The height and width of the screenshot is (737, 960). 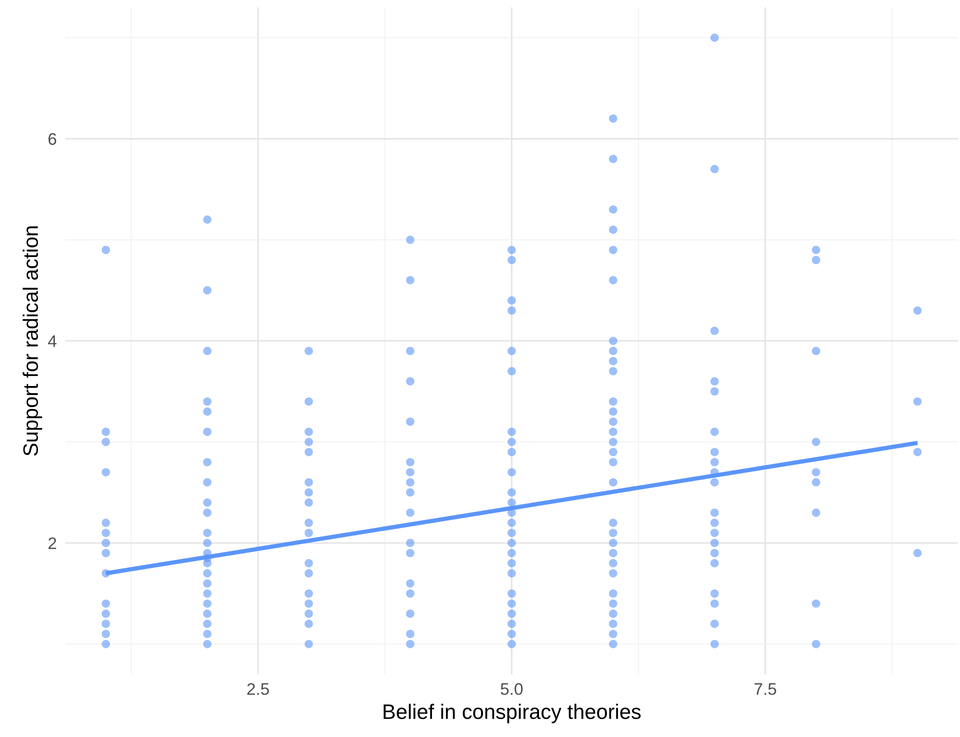 What do you see at coordinates (32, 341) in the screenshot?
I see `y-axis-title: Support for radical action` at bounding box center [32, 341].